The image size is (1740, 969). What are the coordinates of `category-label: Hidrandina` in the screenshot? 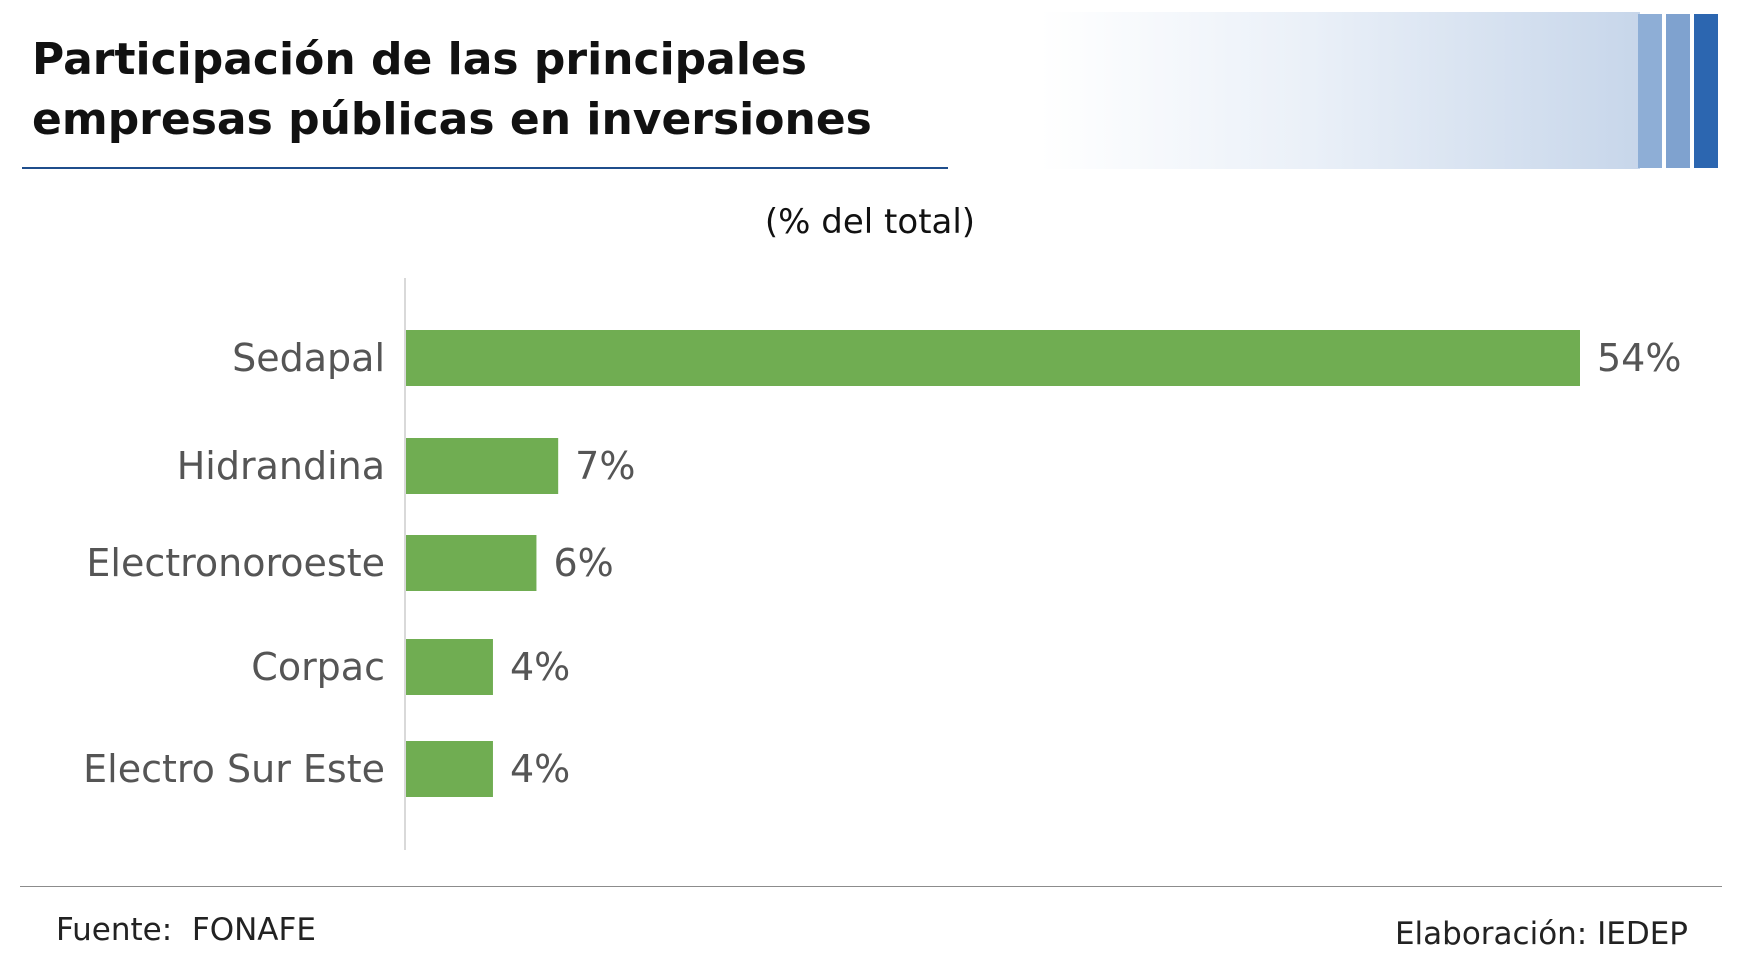 It's located at (281, 466).